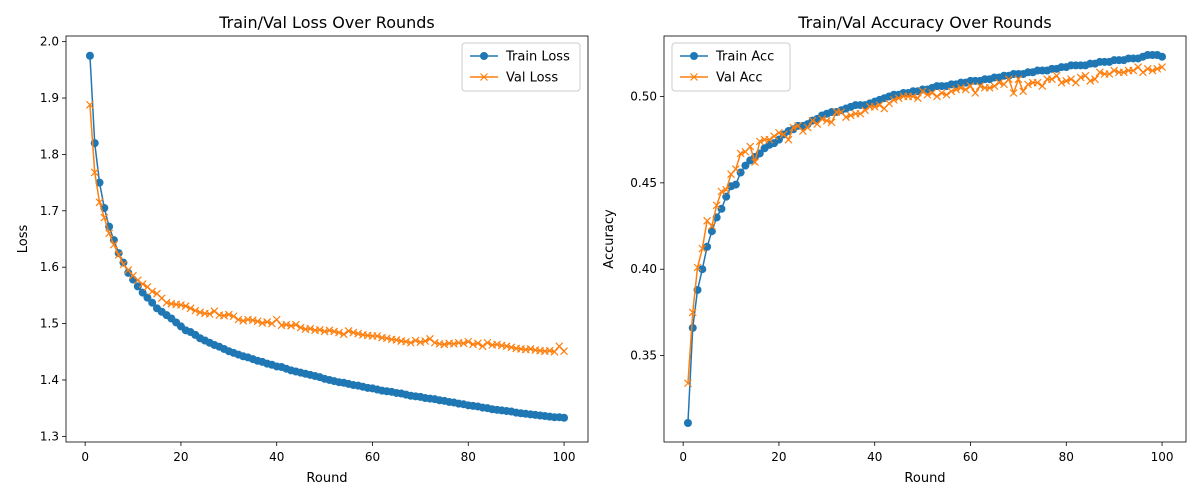  What do you see at coordinates (532, 78) in the screenshot?
I see `legend-label: Val Loss` at bounding box center [532, 78].